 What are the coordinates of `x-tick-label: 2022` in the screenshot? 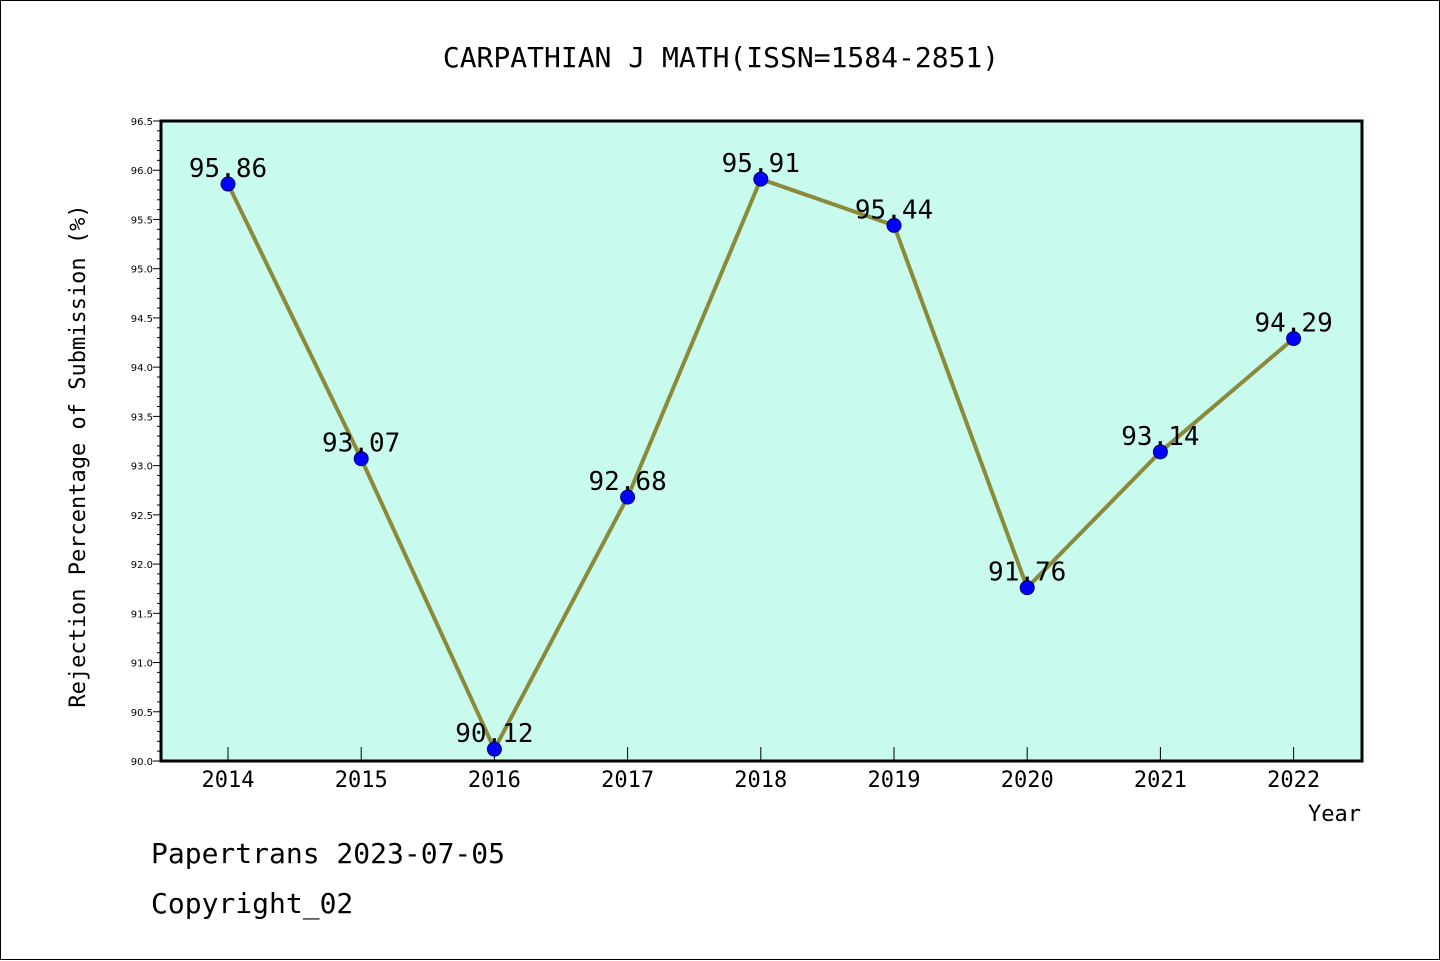 It's located at (1293, 780).